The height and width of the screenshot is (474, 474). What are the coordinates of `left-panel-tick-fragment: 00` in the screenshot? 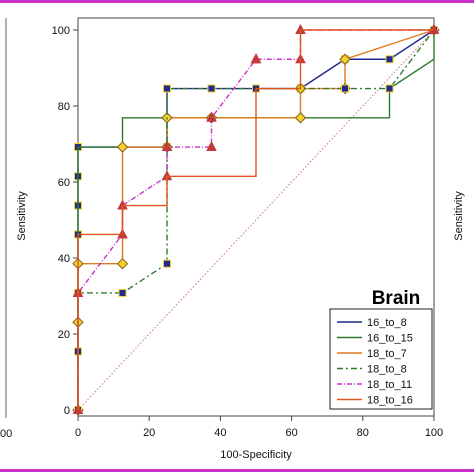 It's located at (6, 434).